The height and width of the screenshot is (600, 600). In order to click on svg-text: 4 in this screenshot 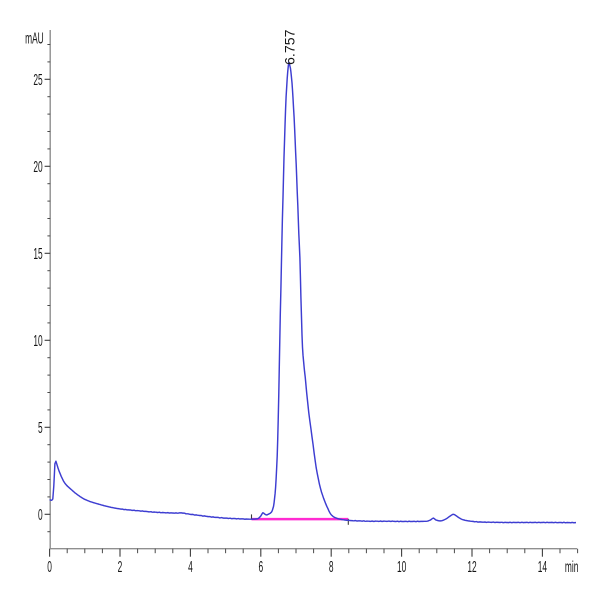, I will do `click(190, 567)`.